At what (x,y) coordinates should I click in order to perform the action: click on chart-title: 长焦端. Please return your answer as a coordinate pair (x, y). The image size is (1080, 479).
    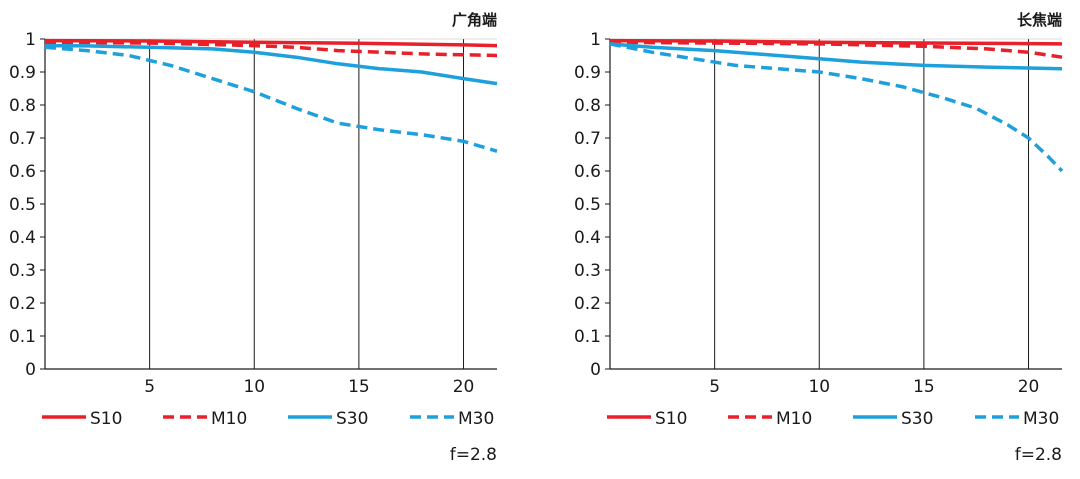
    Looking at the image, I should click on (1039, 20).